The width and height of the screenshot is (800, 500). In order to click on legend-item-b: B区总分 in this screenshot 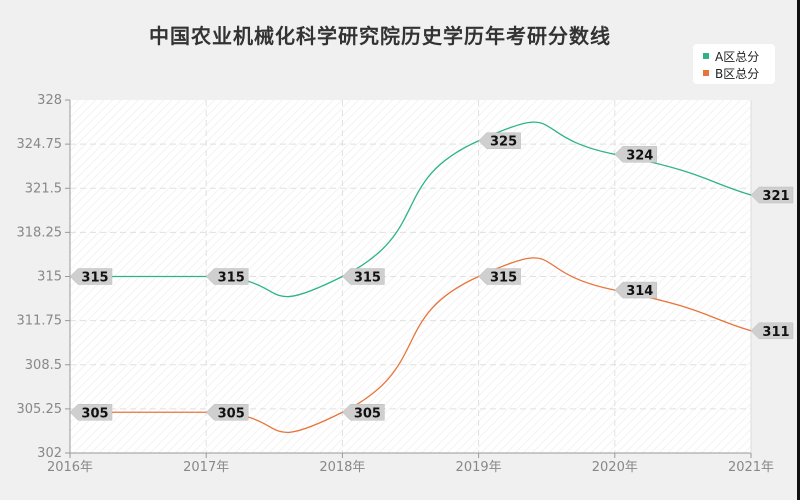, I will do `click(731, 73)`.